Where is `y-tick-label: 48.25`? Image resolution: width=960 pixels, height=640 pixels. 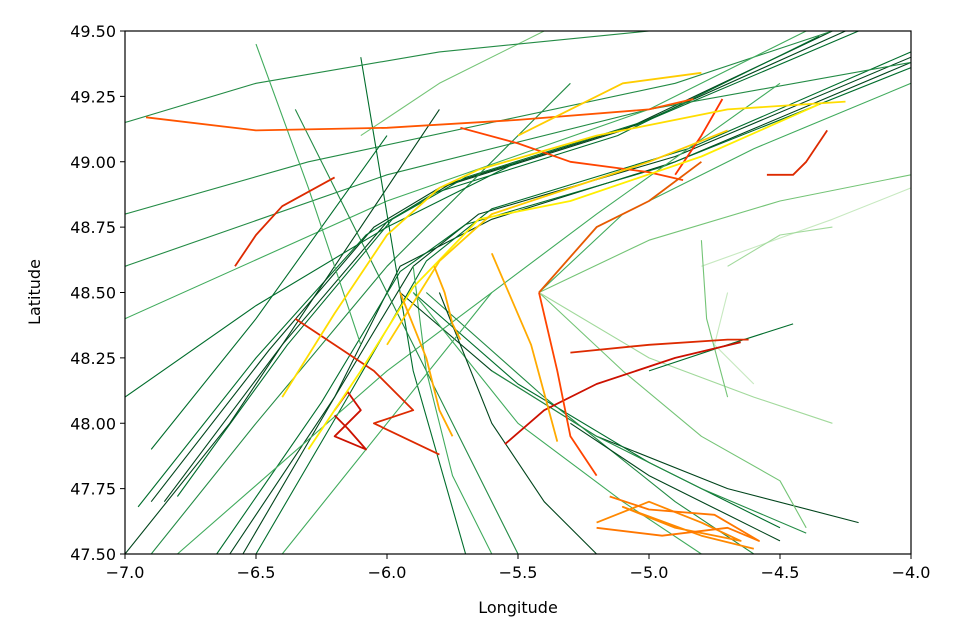
y-tick-label: 48.25 is located at coordinates (93, 358).